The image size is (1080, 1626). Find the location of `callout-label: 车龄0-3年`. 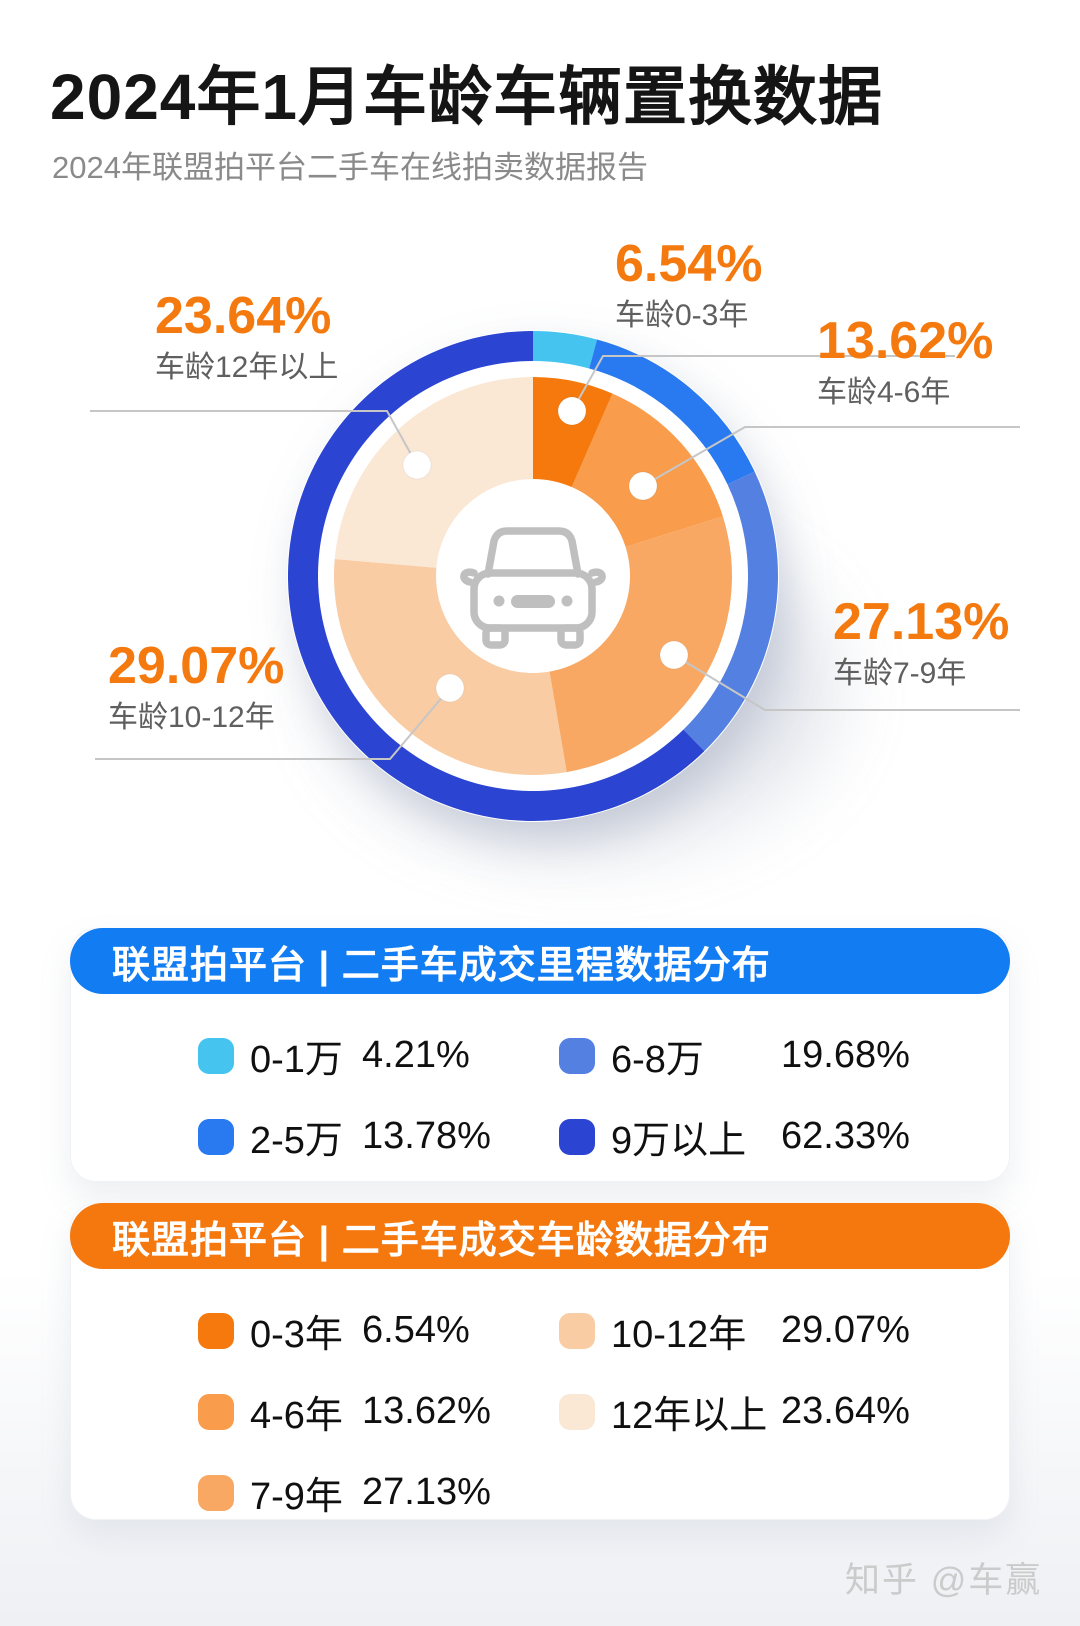

callout-label: 车龄0-3年 is located at coordinates (682, 315).